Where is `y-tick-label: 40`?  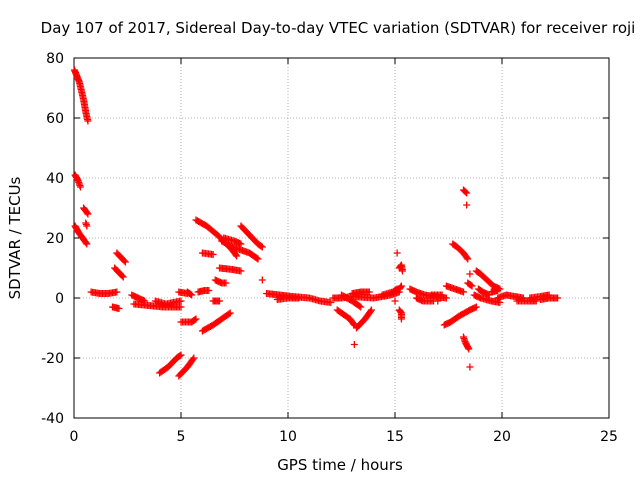
y-tick-label: 40 is located at coordinates (55, 179).